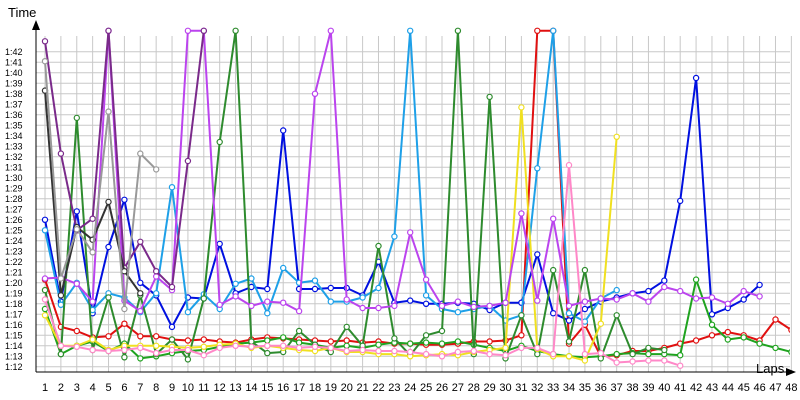 The image size is (800, 400). What do you see at coordinates (14, 209) in the screenshot?
I see `y-tick-label: 1:27` at bounding box center [14, 209].